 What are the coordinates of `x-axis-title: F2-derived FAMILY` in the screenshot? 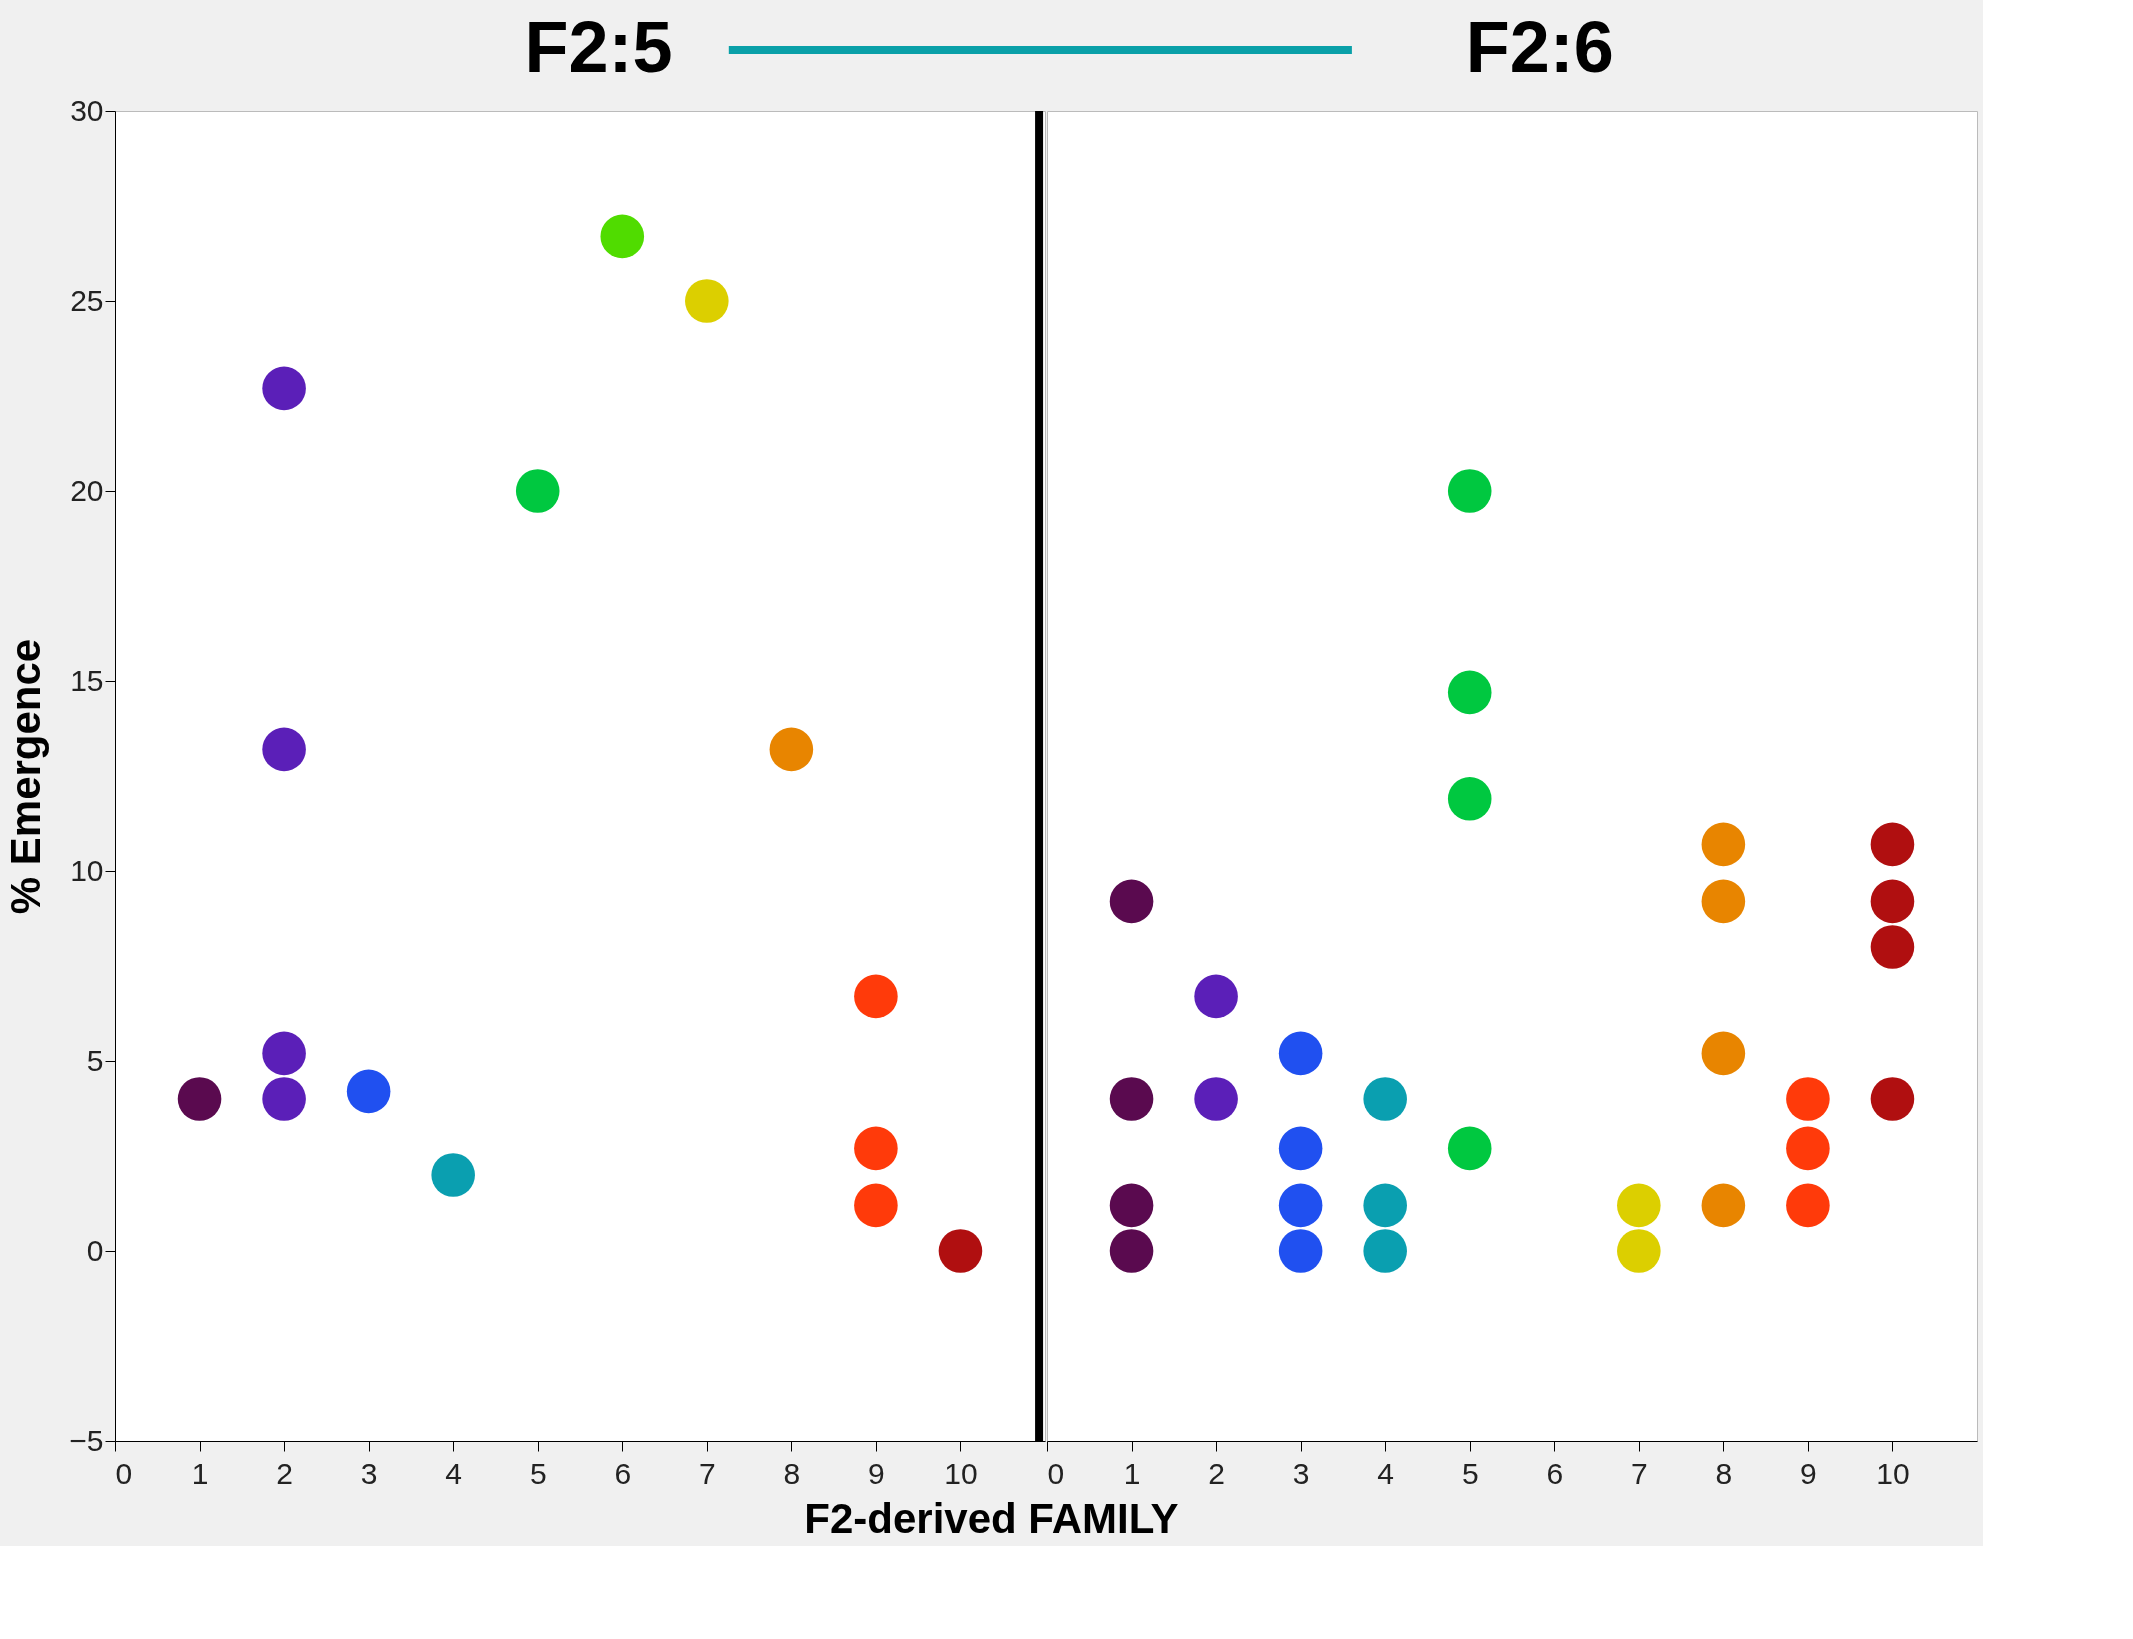 It's located at (991, 1518).